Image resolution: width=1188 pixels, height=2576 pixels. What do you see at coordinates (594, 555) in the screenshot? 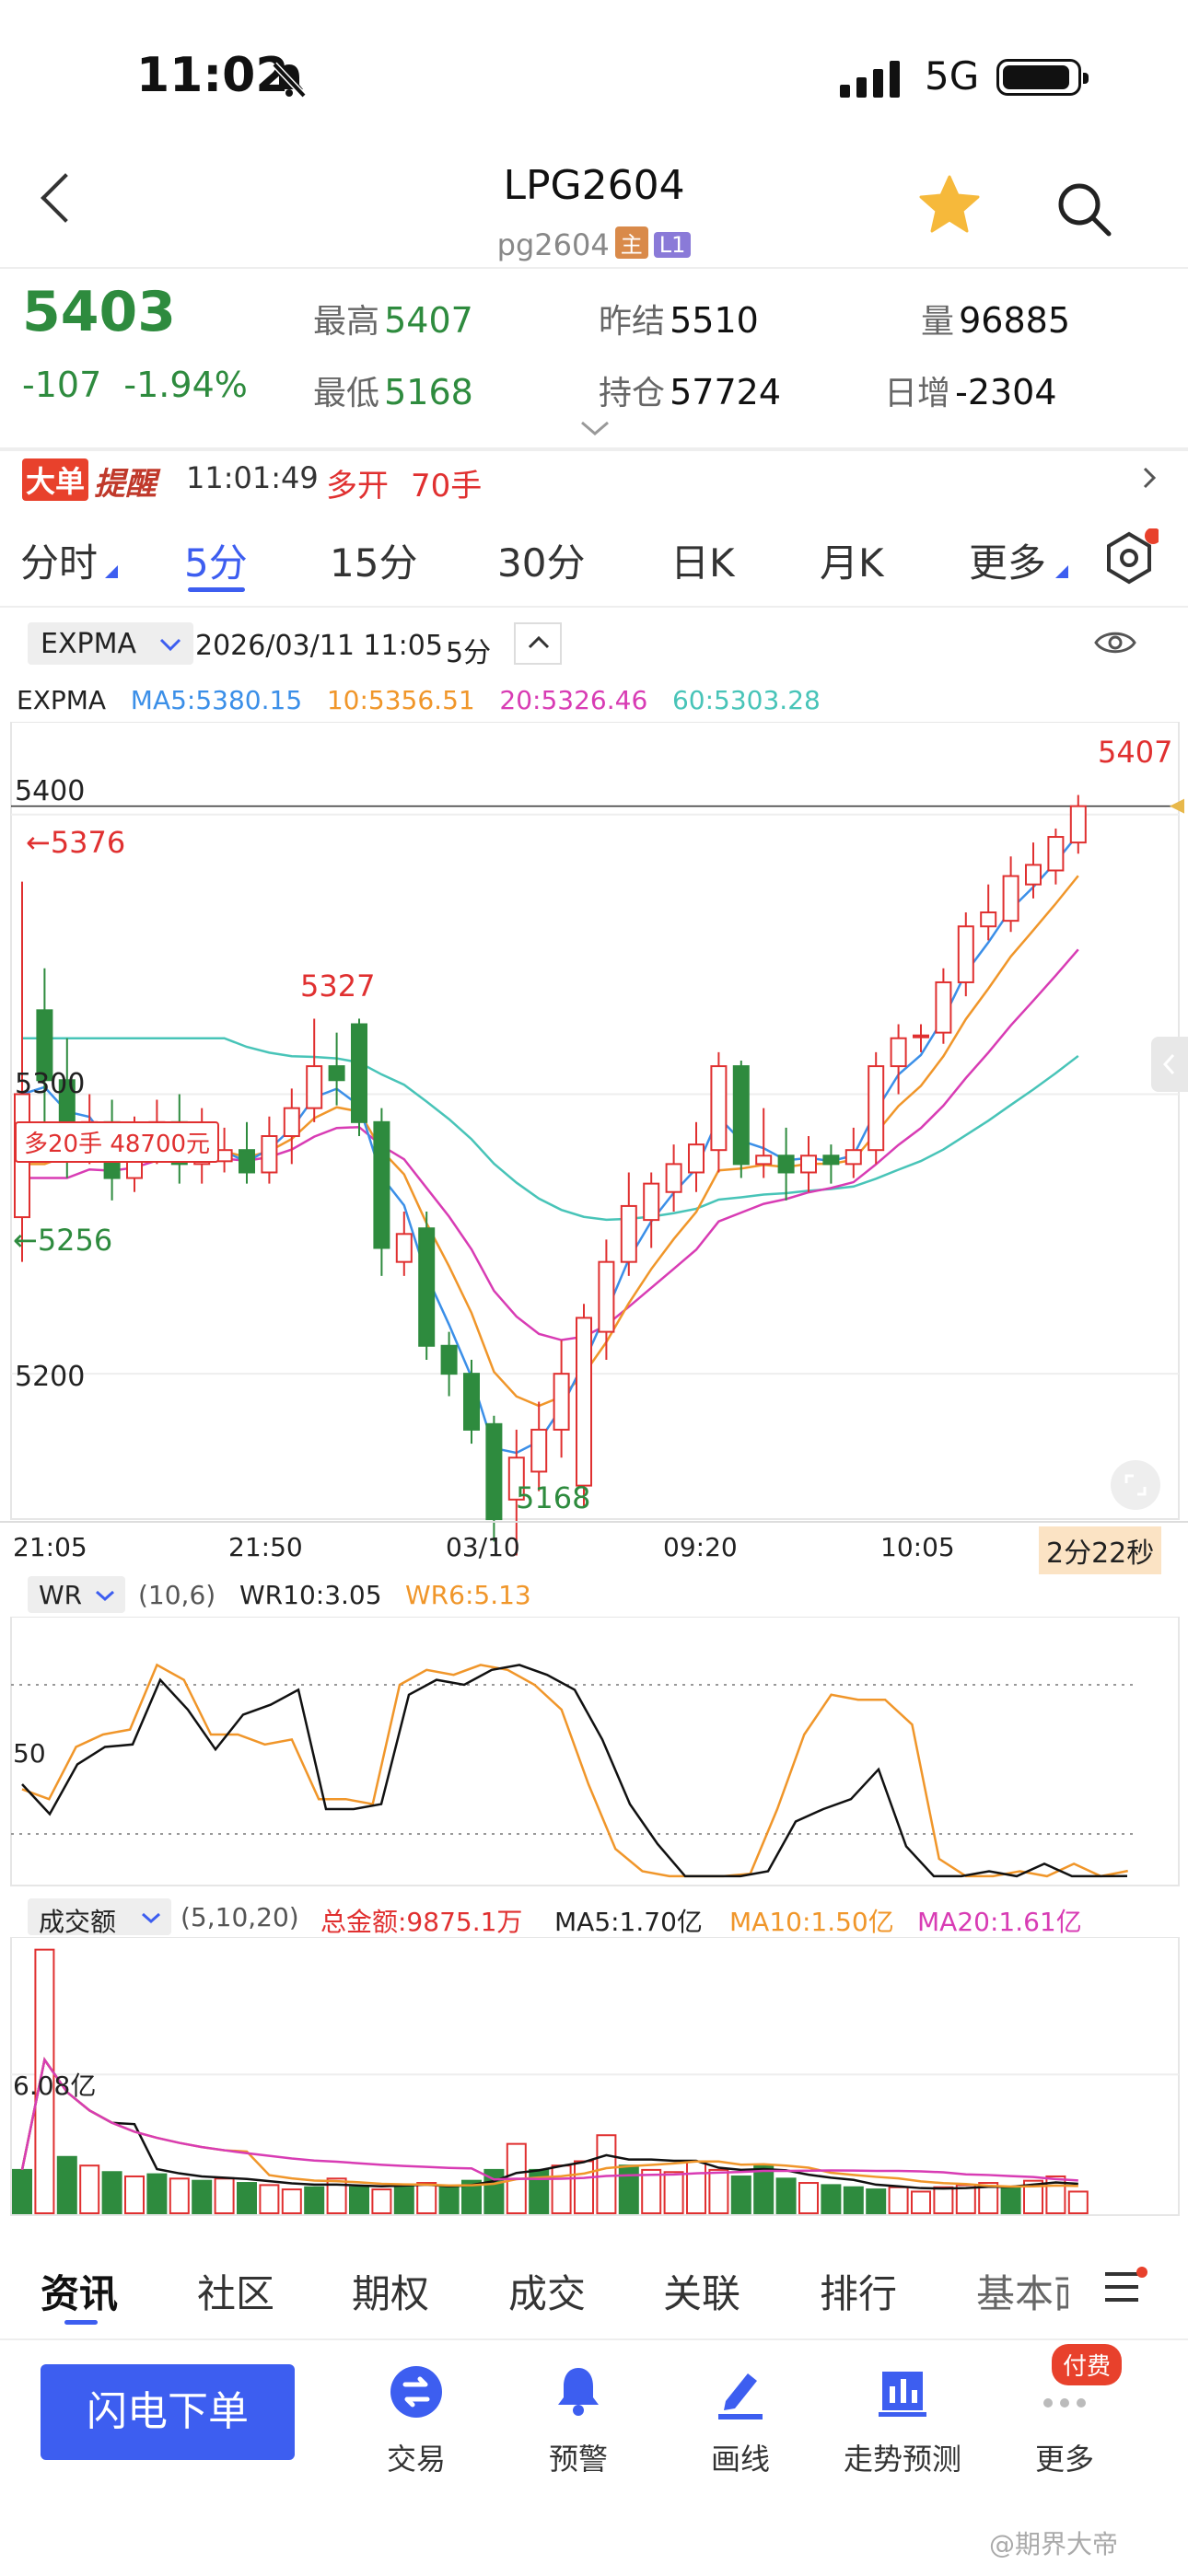
I see `period-tabs: 分时 5分 15分 30分 日K 月K 更多` at bounding box center [594, 555].